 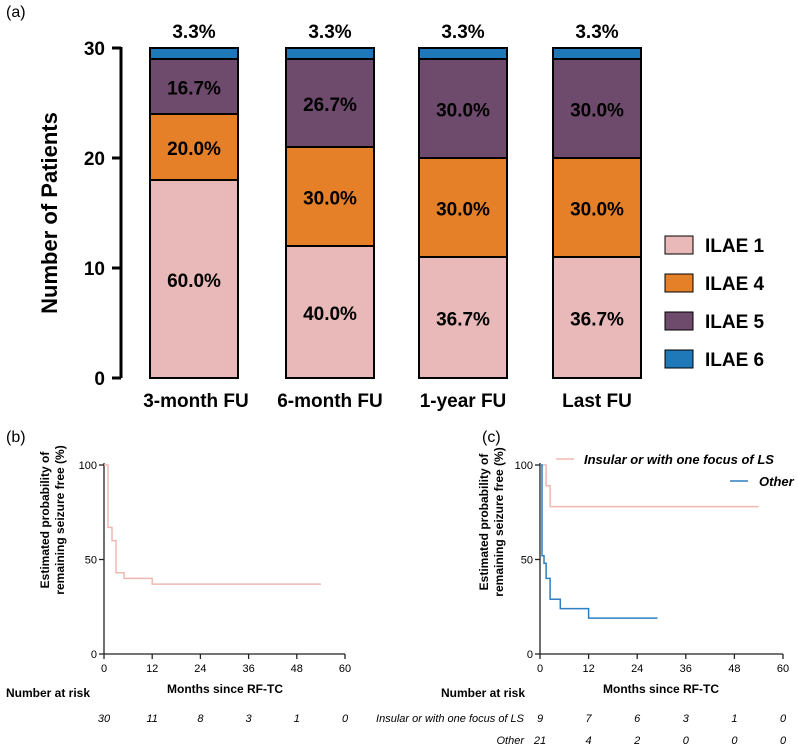 What do you see at coordinates (194, 89) in the screenshot?
I see `bar-data-label: 16.7%` at bounding box center [194, 89].